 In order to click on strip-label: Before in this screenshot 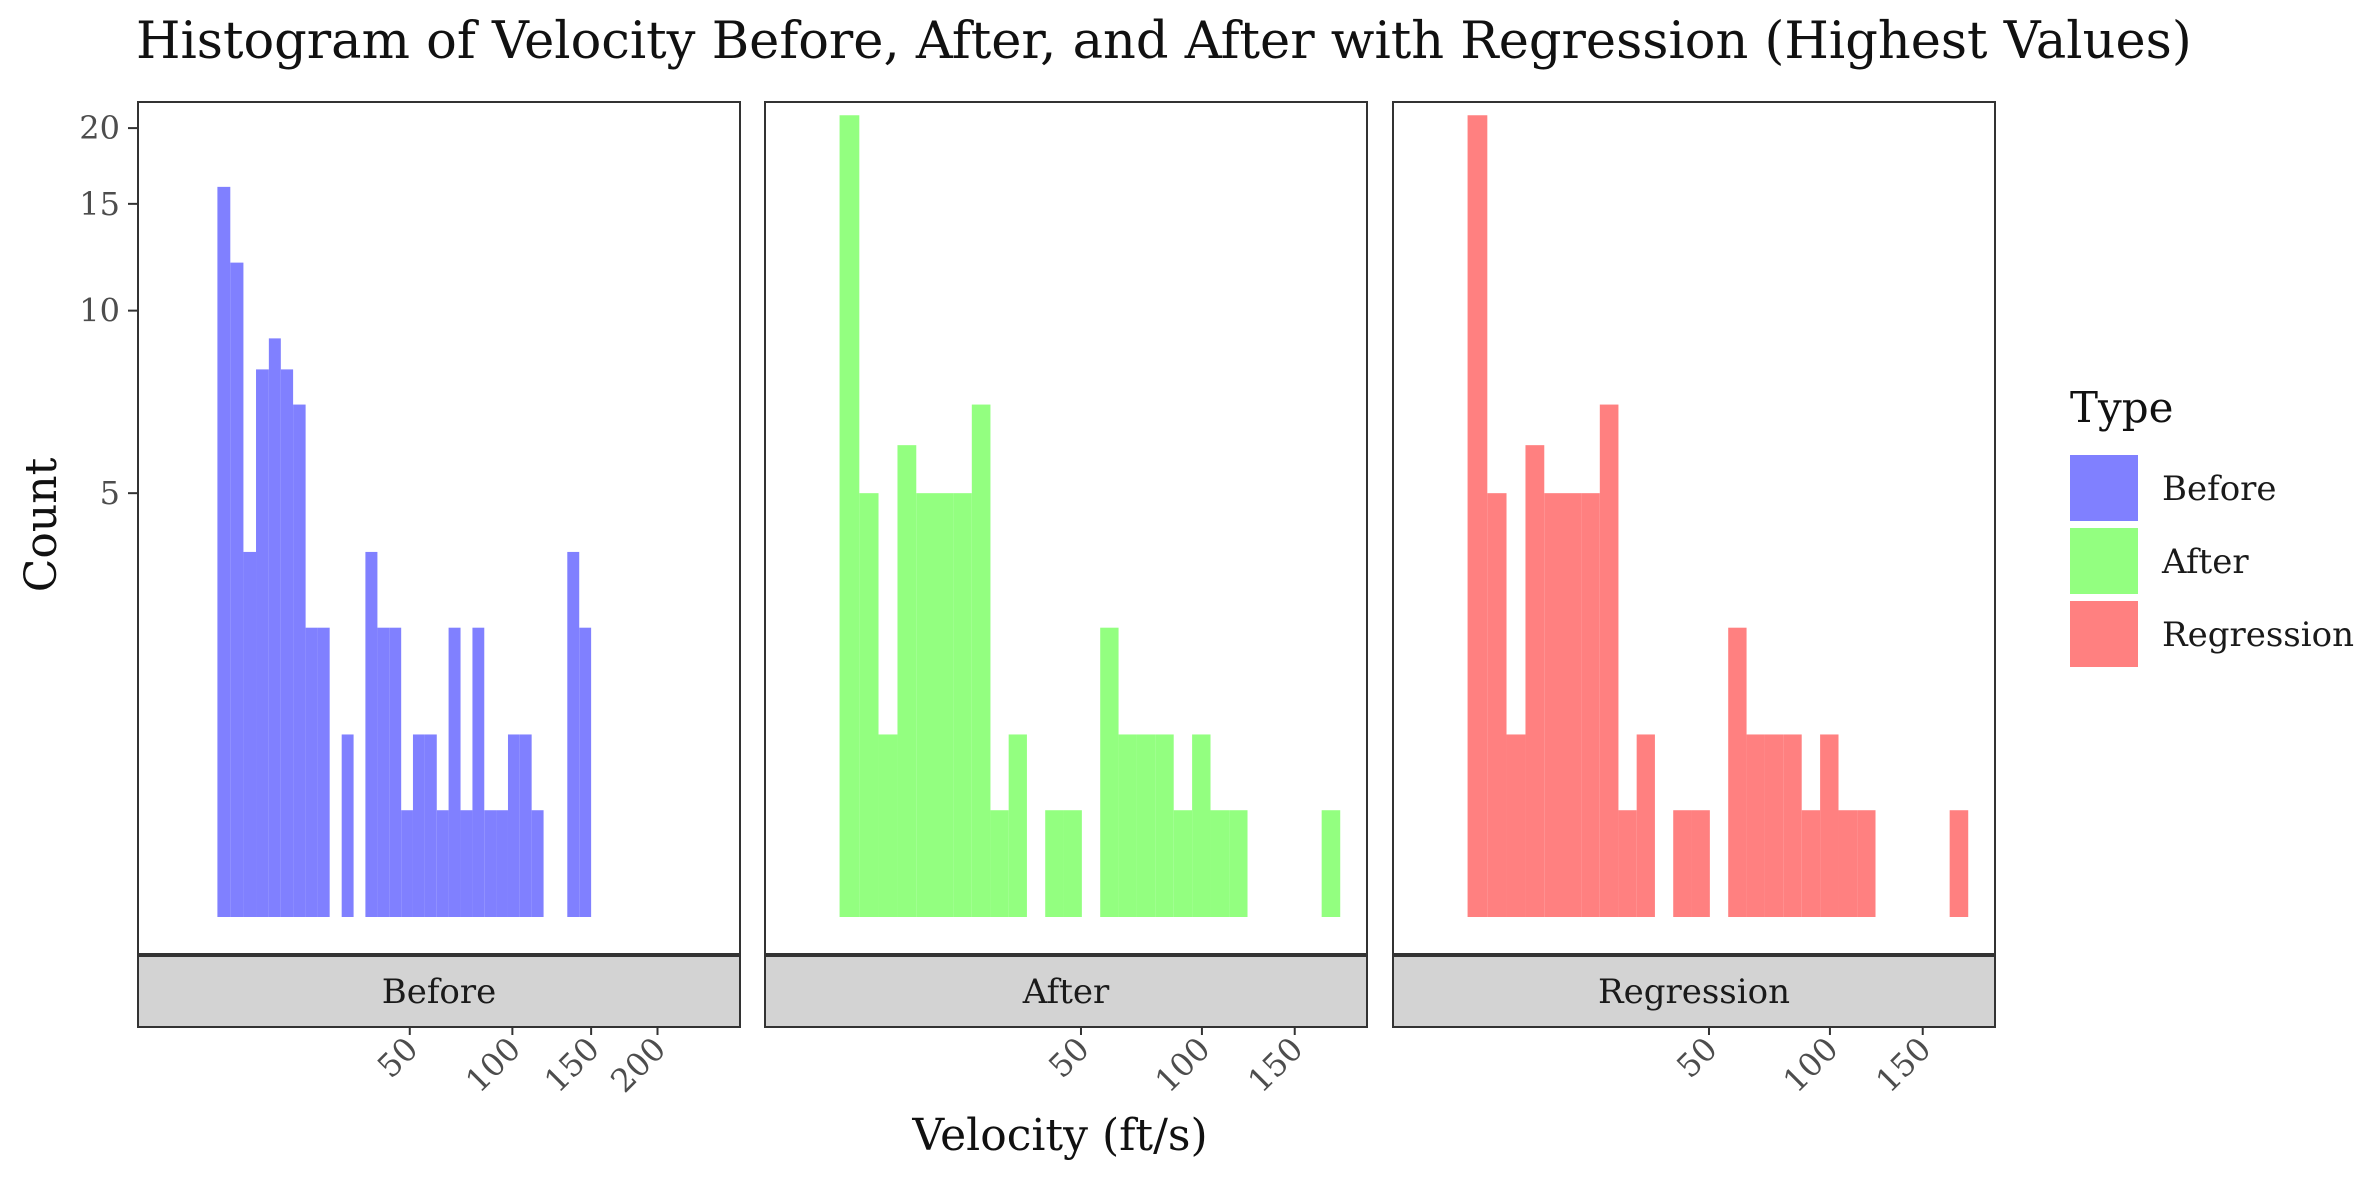, I will do `click(439, 992)`.